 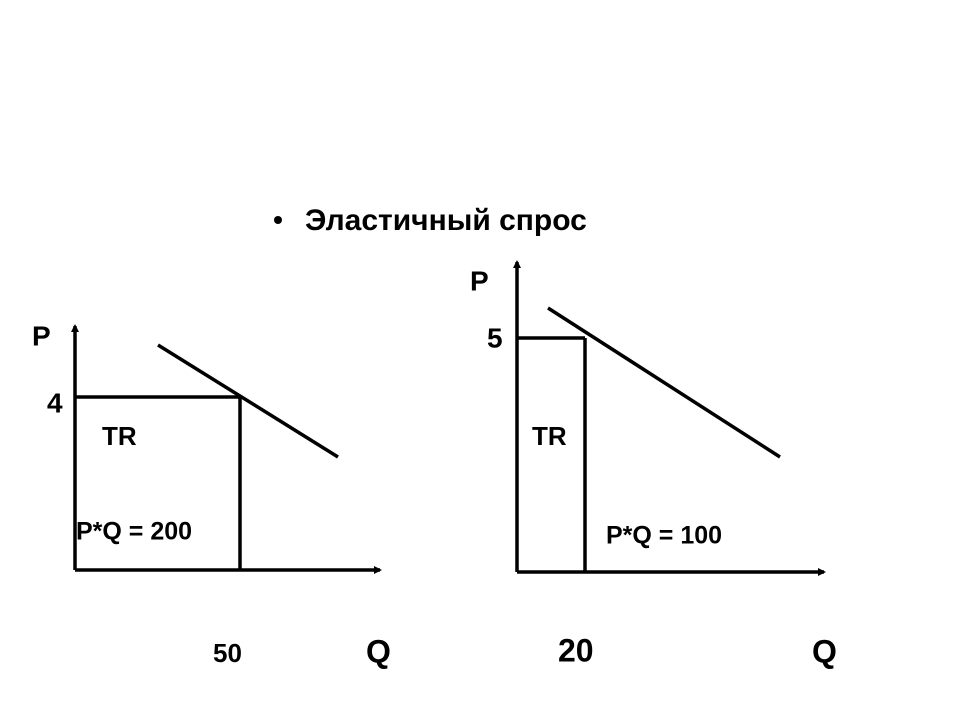 What do you see at coordinates (55, 402) in the screenshot?
I see `price-label: 4` at bounding box center [55, 402].